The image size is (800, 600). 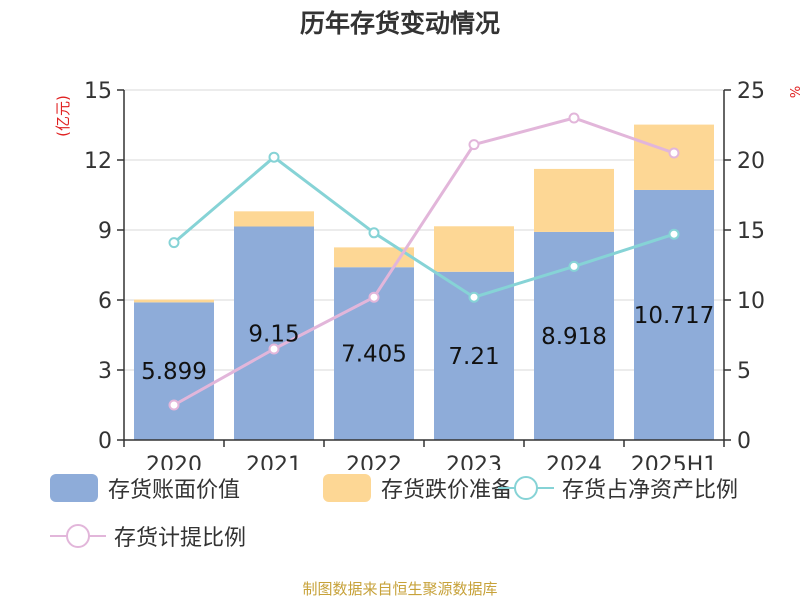 I want to click on legend-label: 存货计提比例, so click(x=180, y=538).